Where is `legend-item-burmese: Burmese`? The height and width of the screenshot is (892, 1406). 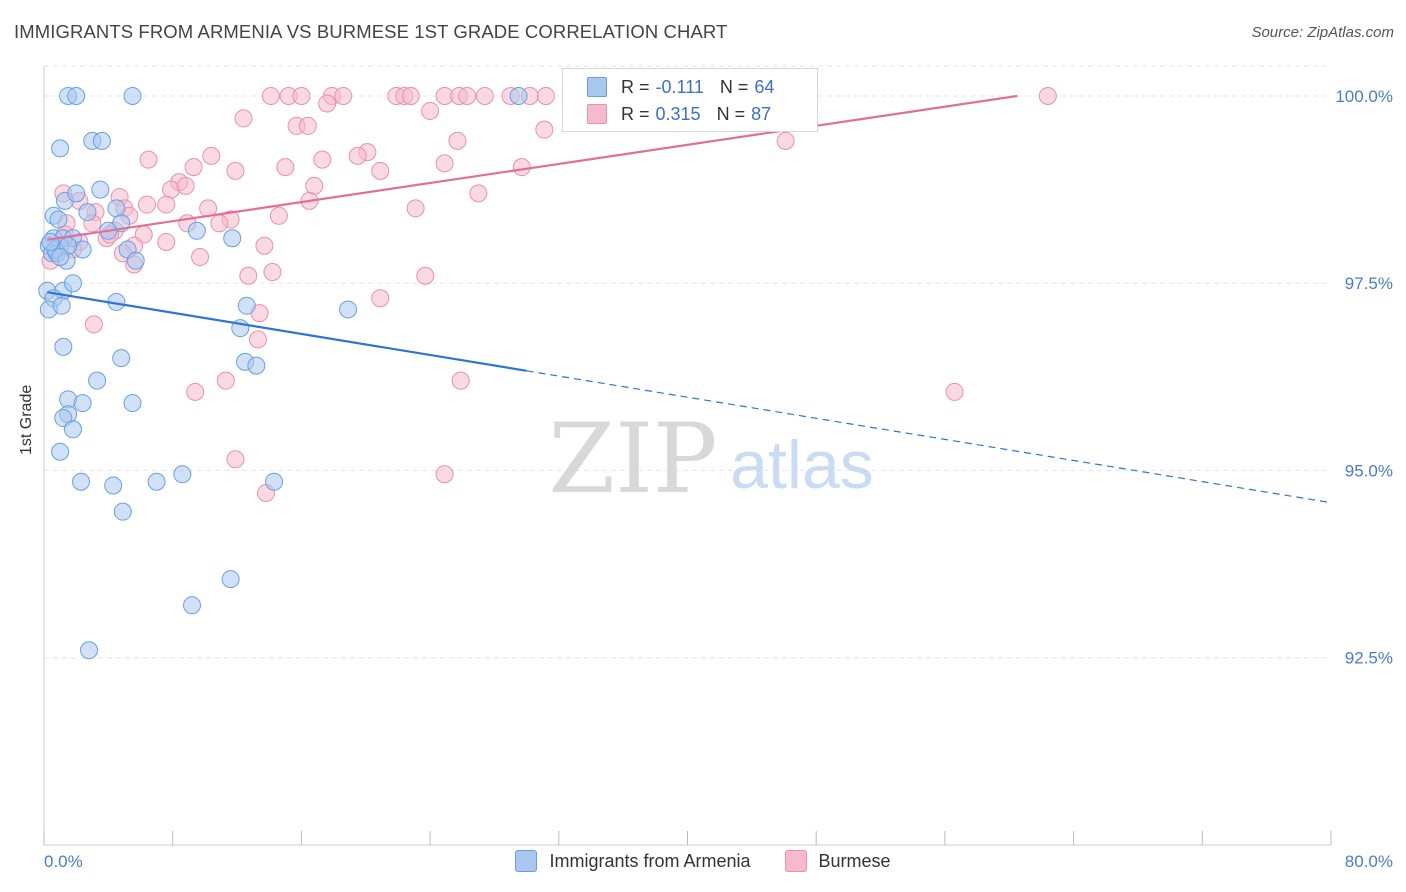
legend-item-burmese: Burmese is located at coordinates (837, 861).